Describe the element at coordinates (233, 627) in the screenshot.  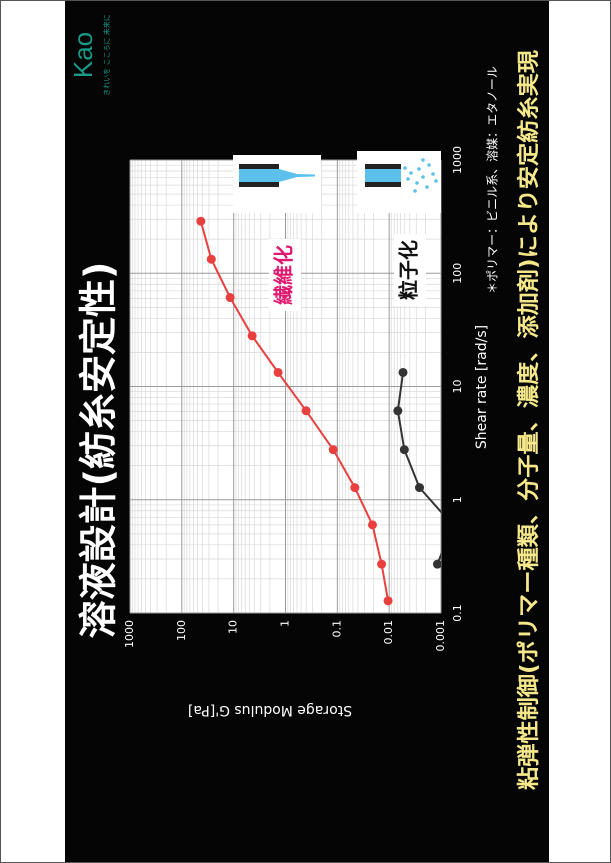
I see `y-tick-label: 10` at that location.